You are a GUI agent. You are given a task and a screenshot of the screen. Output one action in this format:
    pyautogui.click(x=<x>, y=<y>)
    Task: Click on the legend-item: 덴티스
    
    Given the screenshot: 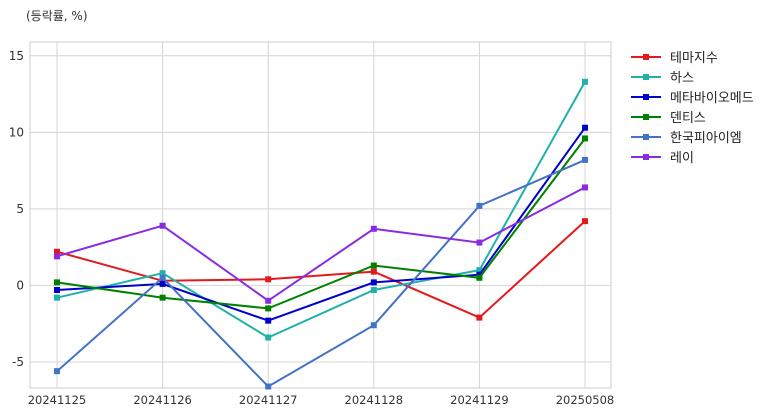 What is the action you would take?
    pyautogui.click(x=668, y=118)
    